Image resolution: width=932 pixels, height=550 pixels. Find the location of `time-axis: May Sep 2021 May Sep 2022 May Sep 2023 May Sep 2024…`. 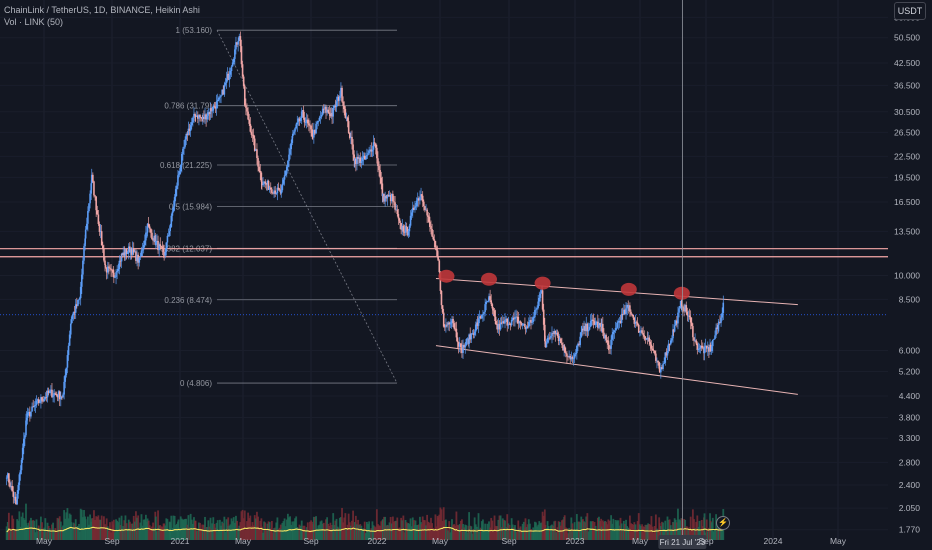

time-axis: May Sep 2021 May Sep 2022 May Sep 2023 May Sep 2024… is located at coordinates (441, 541).